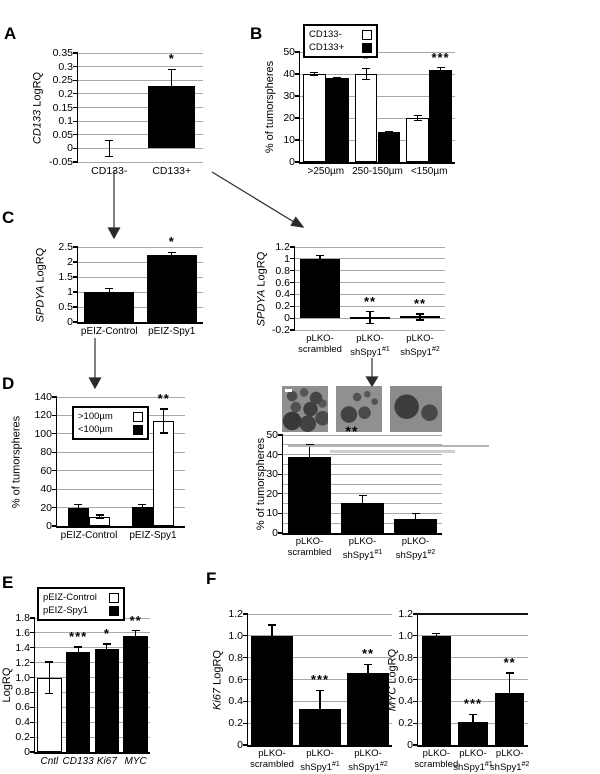 This screenshot has height=774, width=600. Describe the element at coordinates (81, 610) in the screenshot. I see `legend-item: pEIZ-Spy1` at that location.